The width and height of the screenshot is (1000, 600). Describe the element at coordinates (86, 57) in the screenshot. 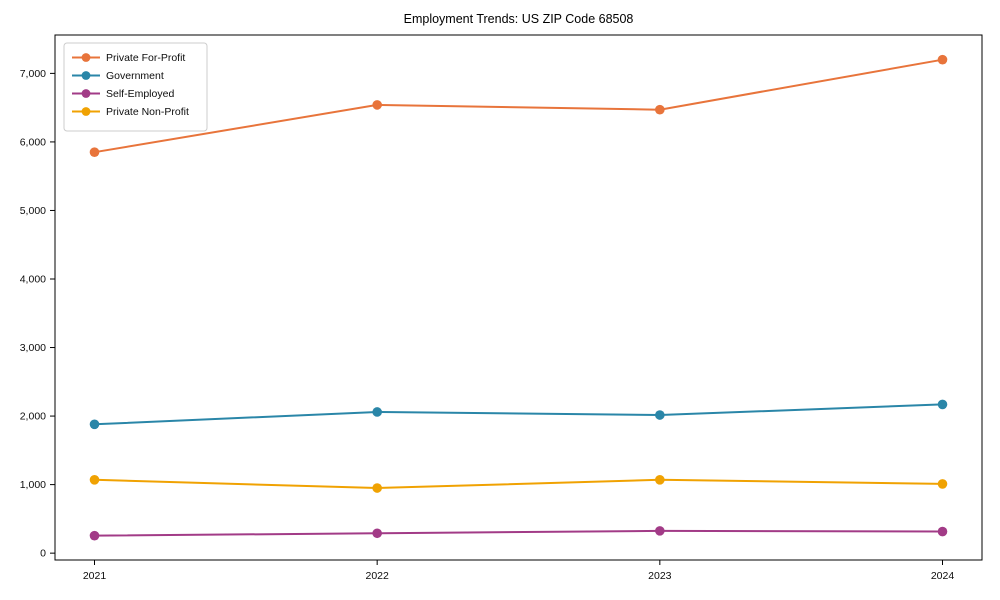

I see `legend-swatch-marker-private-for-profit` at that location.